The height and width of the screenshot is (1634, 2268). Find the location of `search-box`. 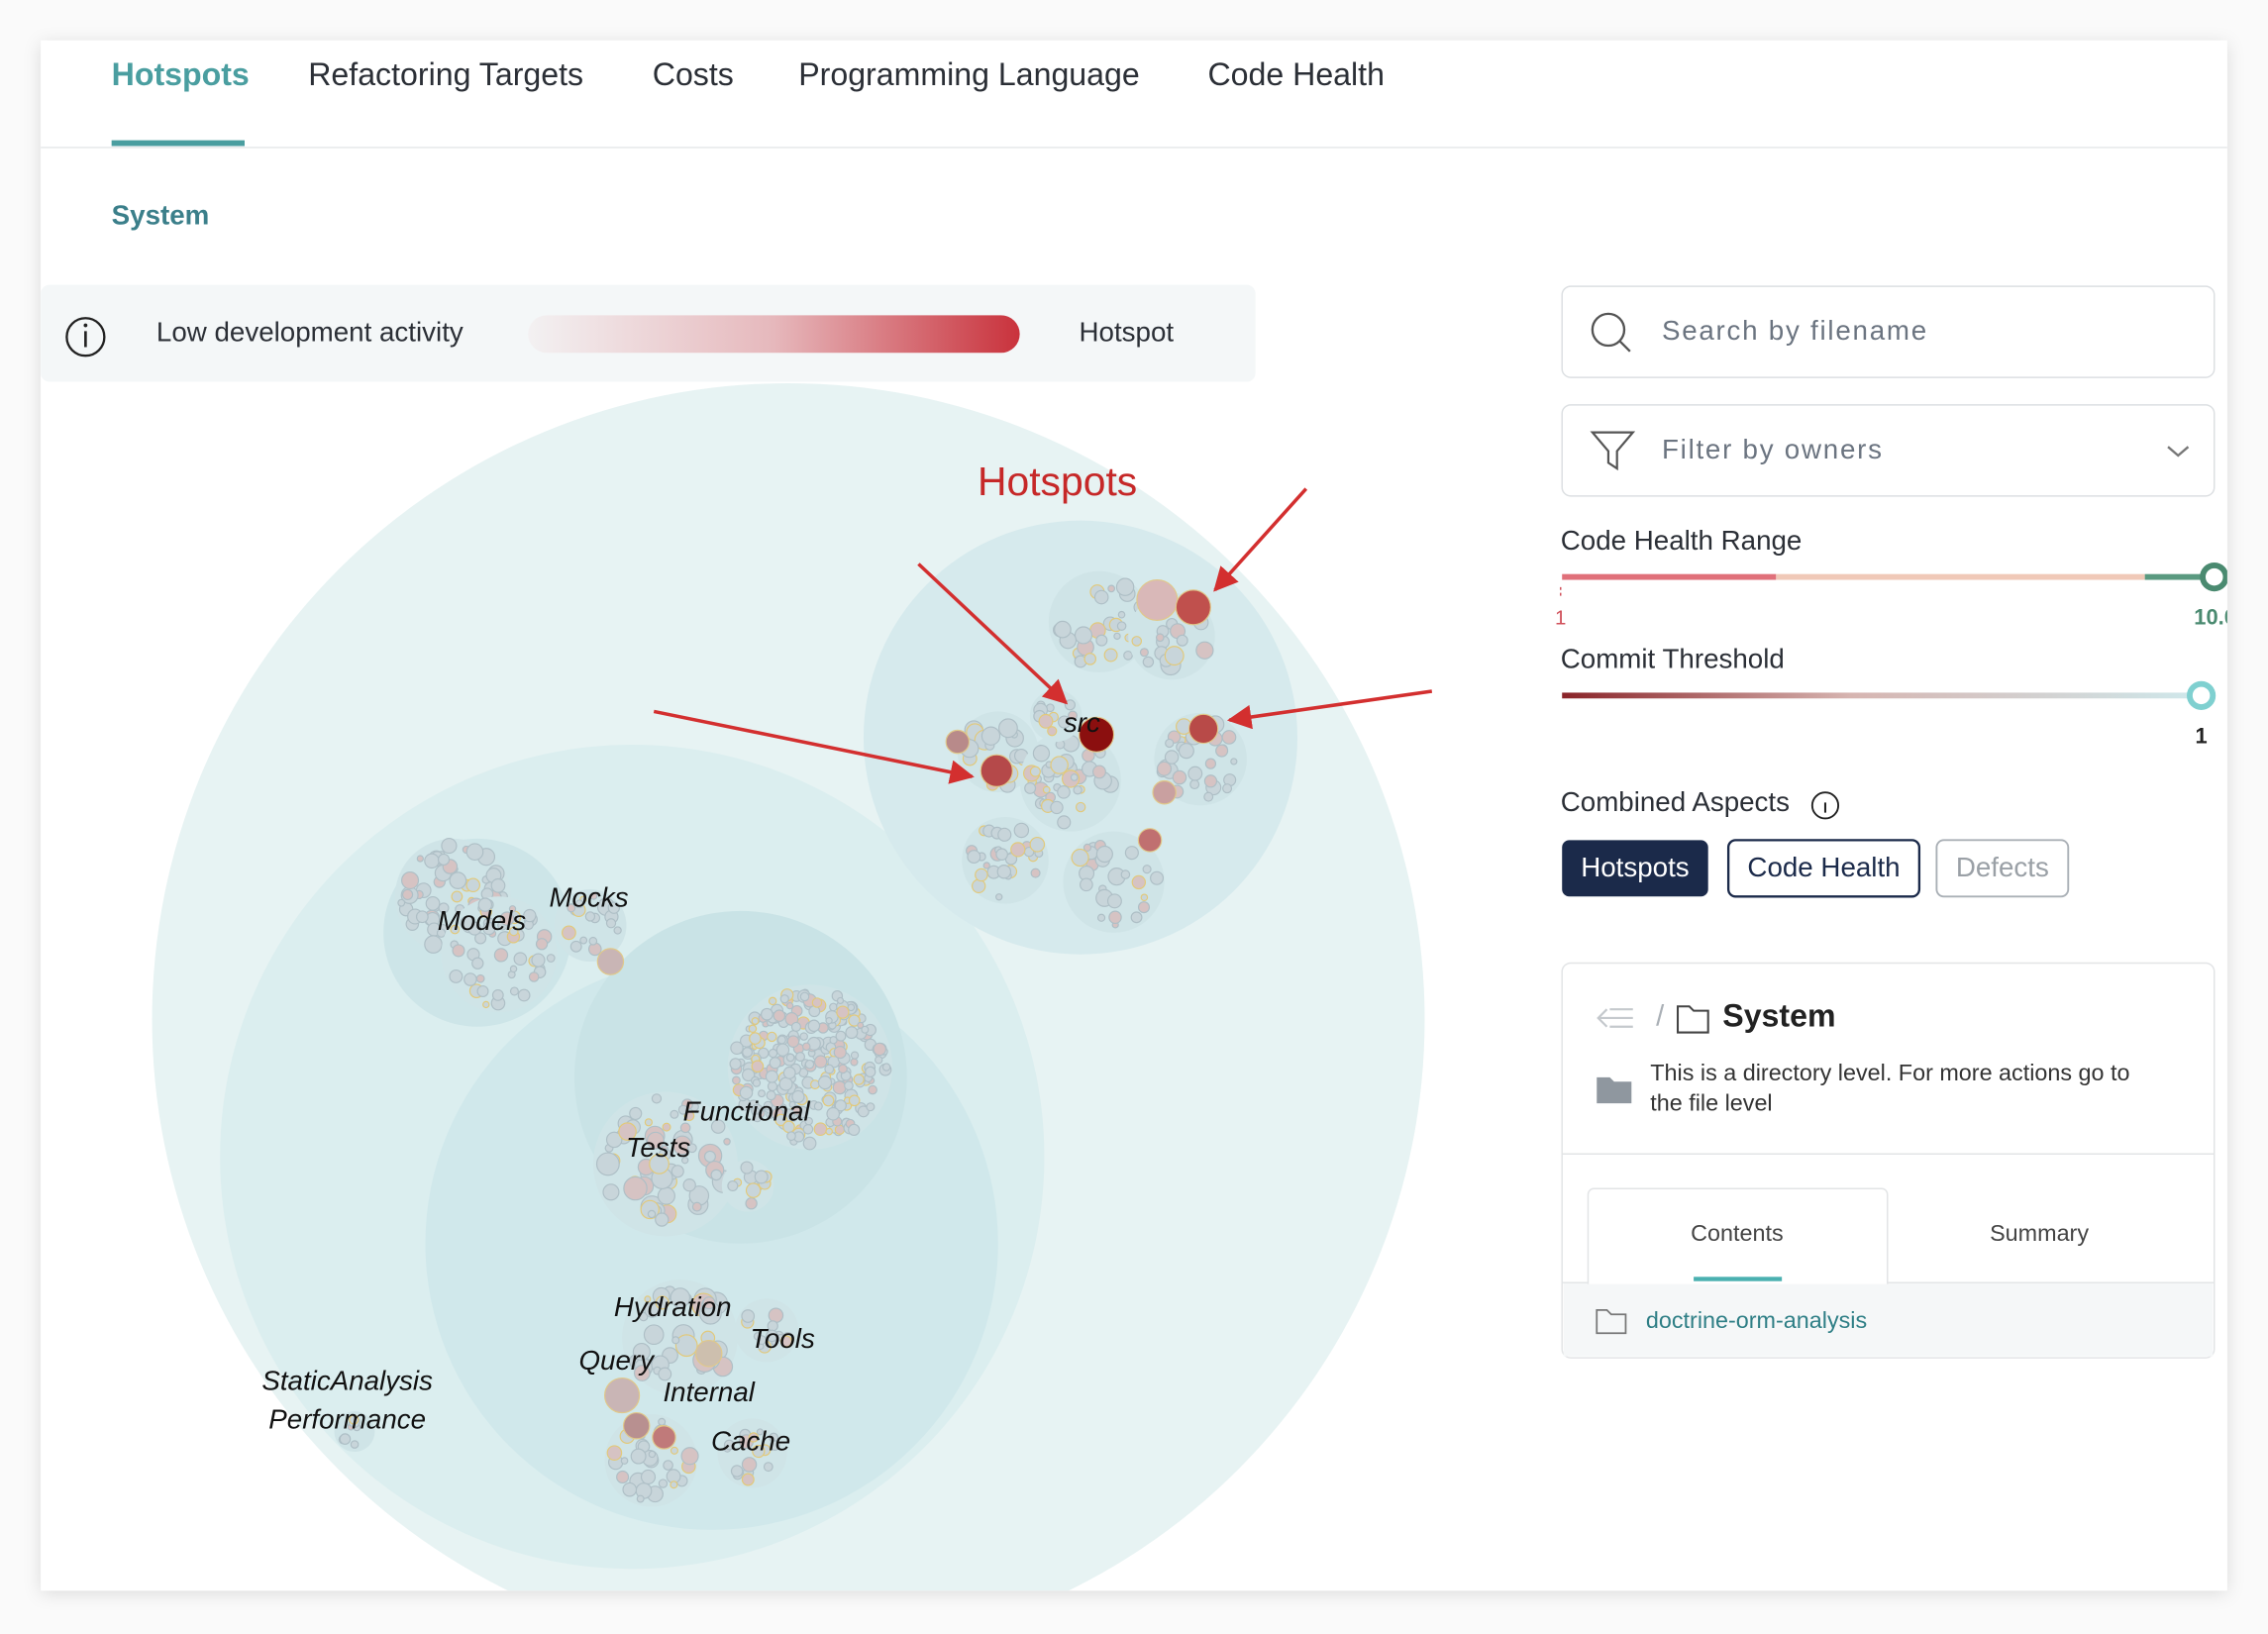

search-box is located at coordinates (1888, 332).